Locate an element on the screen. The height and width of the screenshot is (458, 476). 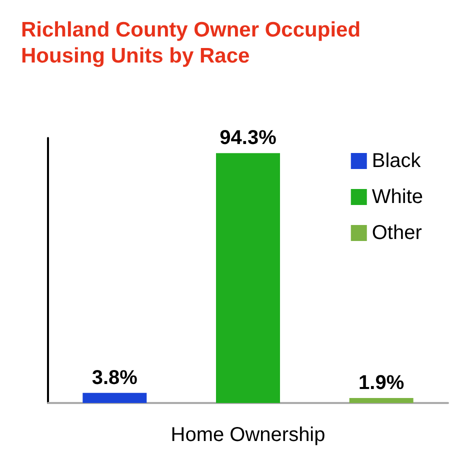
data-label: 94.3% is located at coordinates (248, 138).